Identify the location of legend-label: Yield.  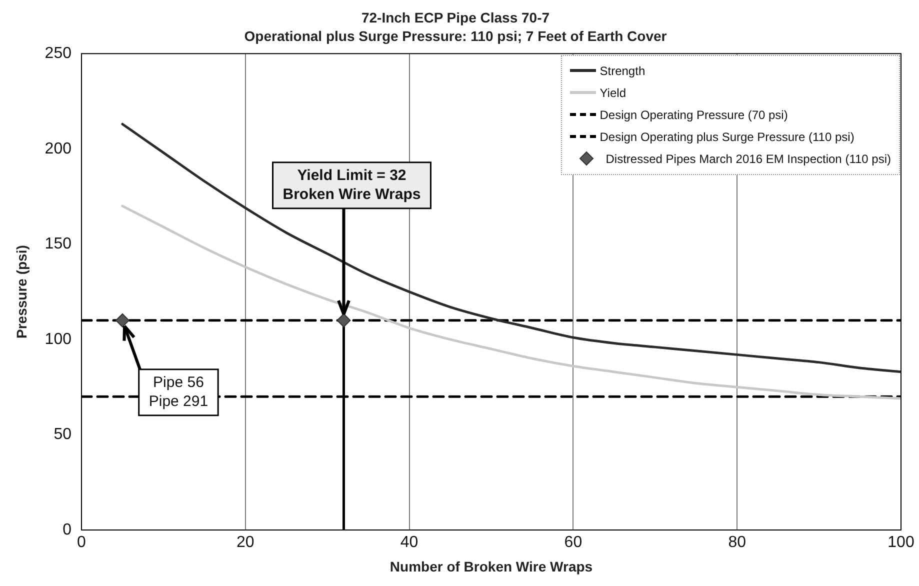
(613, 93).